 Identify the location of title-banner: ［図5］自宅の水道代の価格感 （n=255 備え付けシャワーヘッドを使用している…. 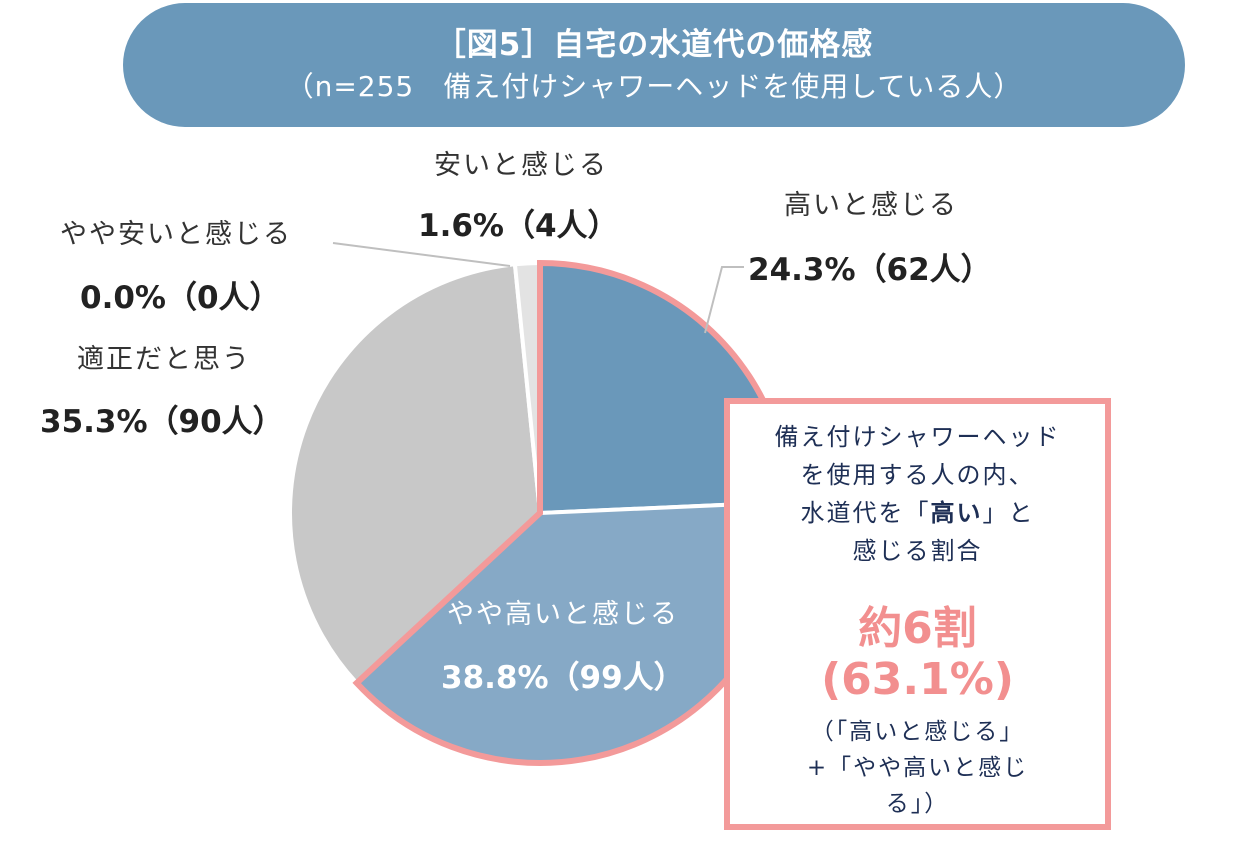
(654, 65).